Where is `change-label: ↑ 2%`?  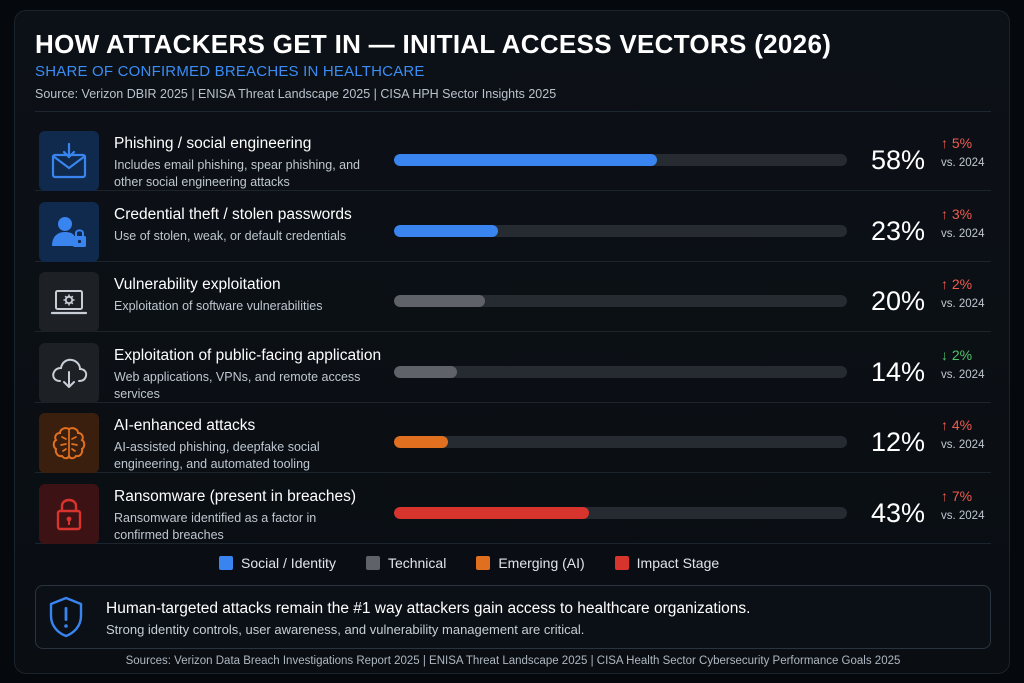 change-label: ↑ 2% is located at coordinates (957, 284).